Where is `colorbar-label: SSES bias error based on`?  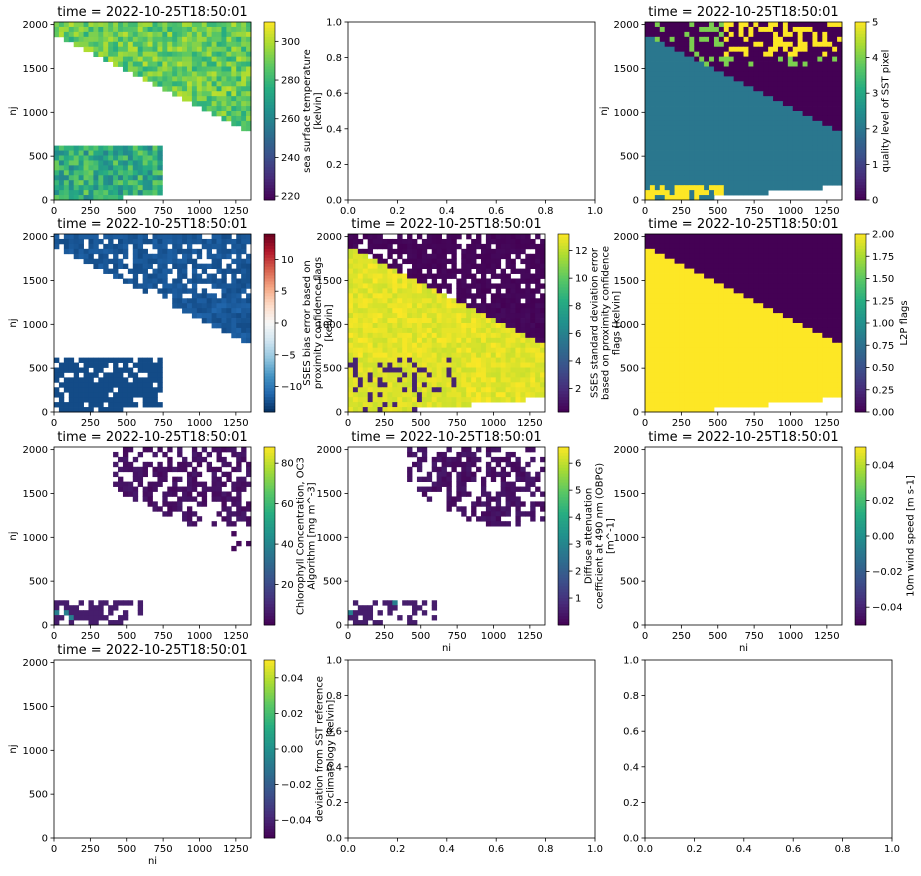 colorbar-label: SSES bias error based on is located at coordinates (307, 322).